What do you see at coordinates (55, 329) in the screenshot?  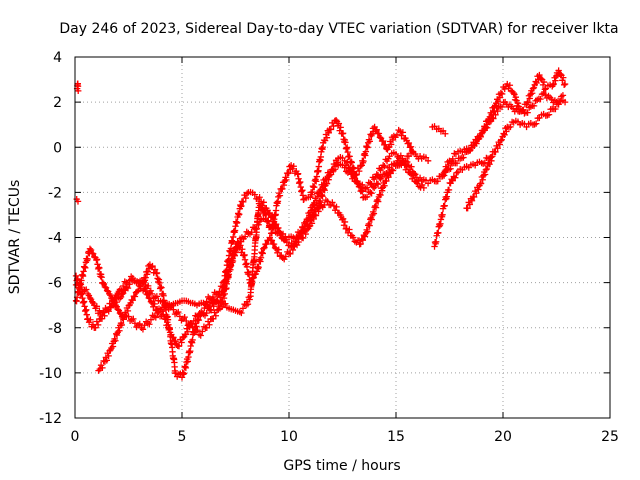 I see `y-tick-label: -8` at bounding box center [55, 329].